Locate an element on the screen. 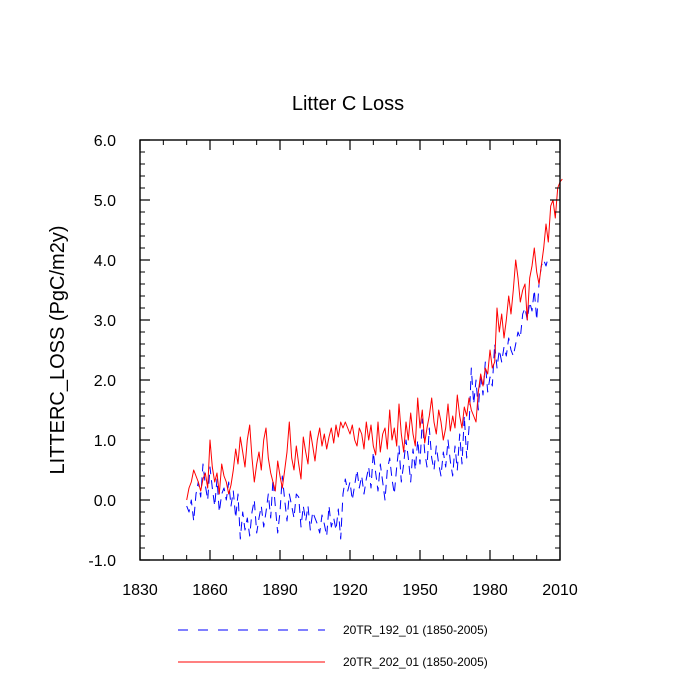 This screenshot has height=700, width=700. x-tick-label: 1890 is located at coordinates (280, 590).